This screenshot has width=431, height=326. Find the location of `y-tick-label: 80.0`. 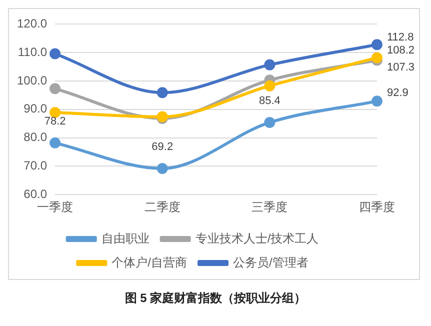

y-tick-label: 80.0 is located at coordinates (36, 137).